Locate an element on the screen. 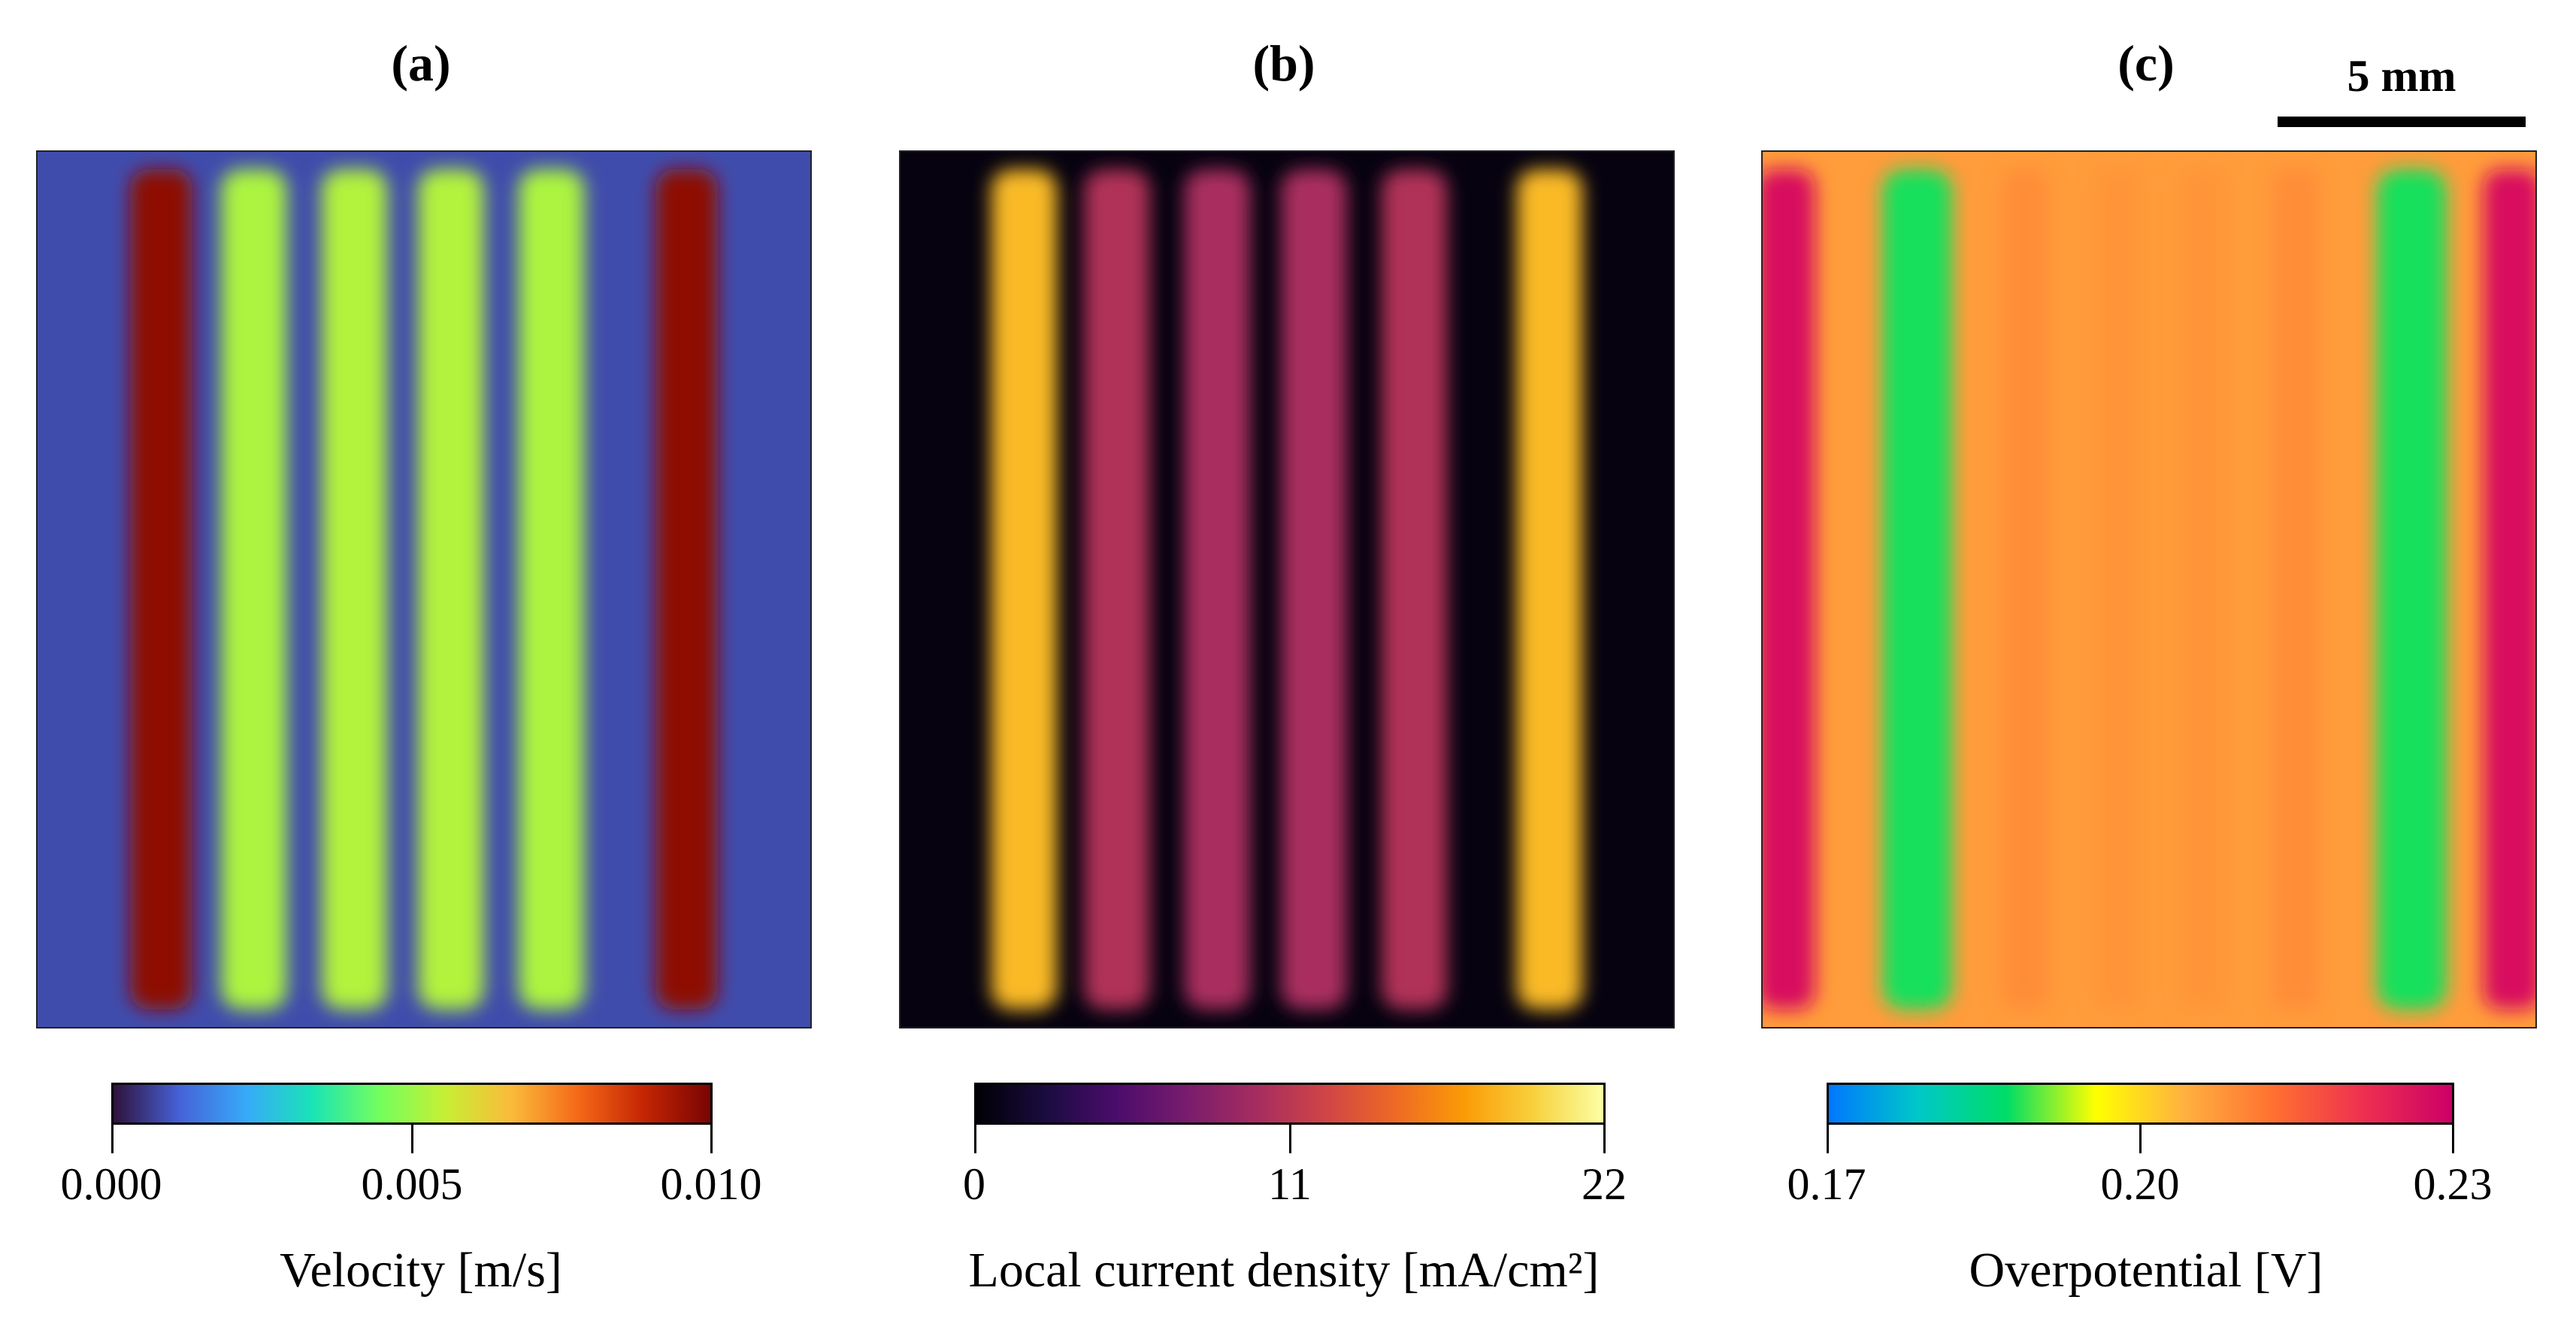  overpotential-colorbar is located at coordinates (2140, 1104).